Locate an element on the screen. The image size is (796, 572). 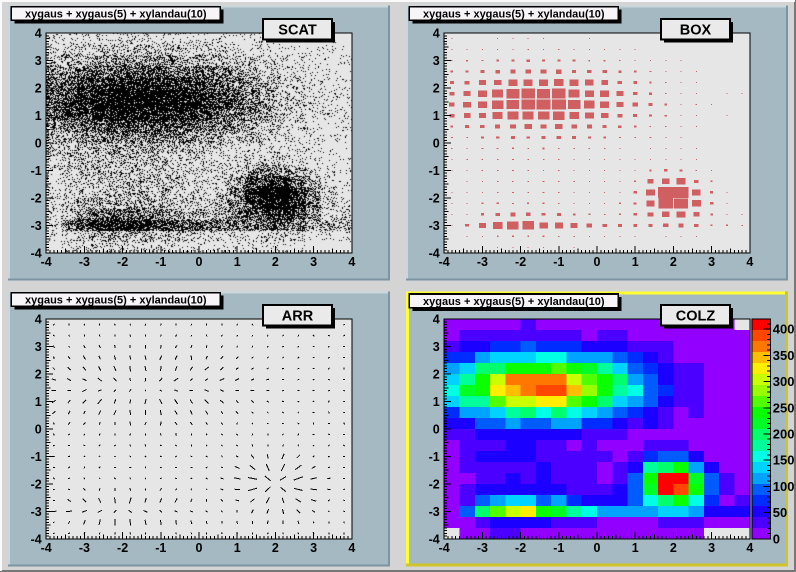
svg-text: 400 is located at coordinates (784, 329).